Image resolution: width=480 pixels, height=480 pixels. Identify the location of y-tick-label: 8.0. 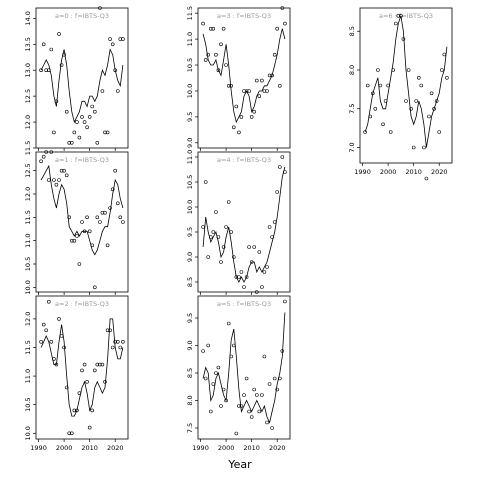
(190, 400).